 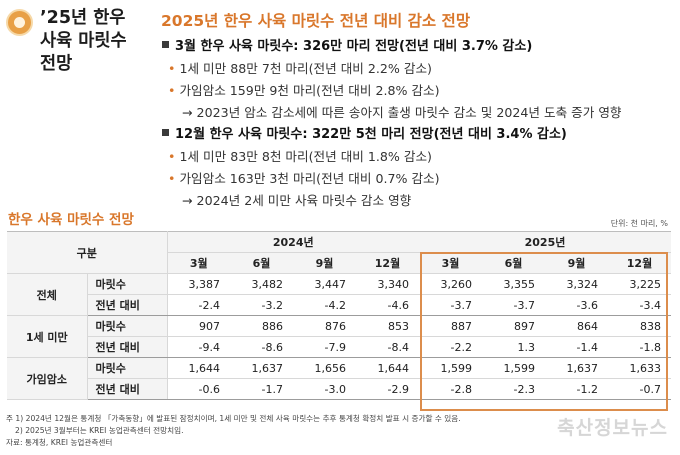 I want to click on table-cell: -3.2, so click(x=261, y=305).